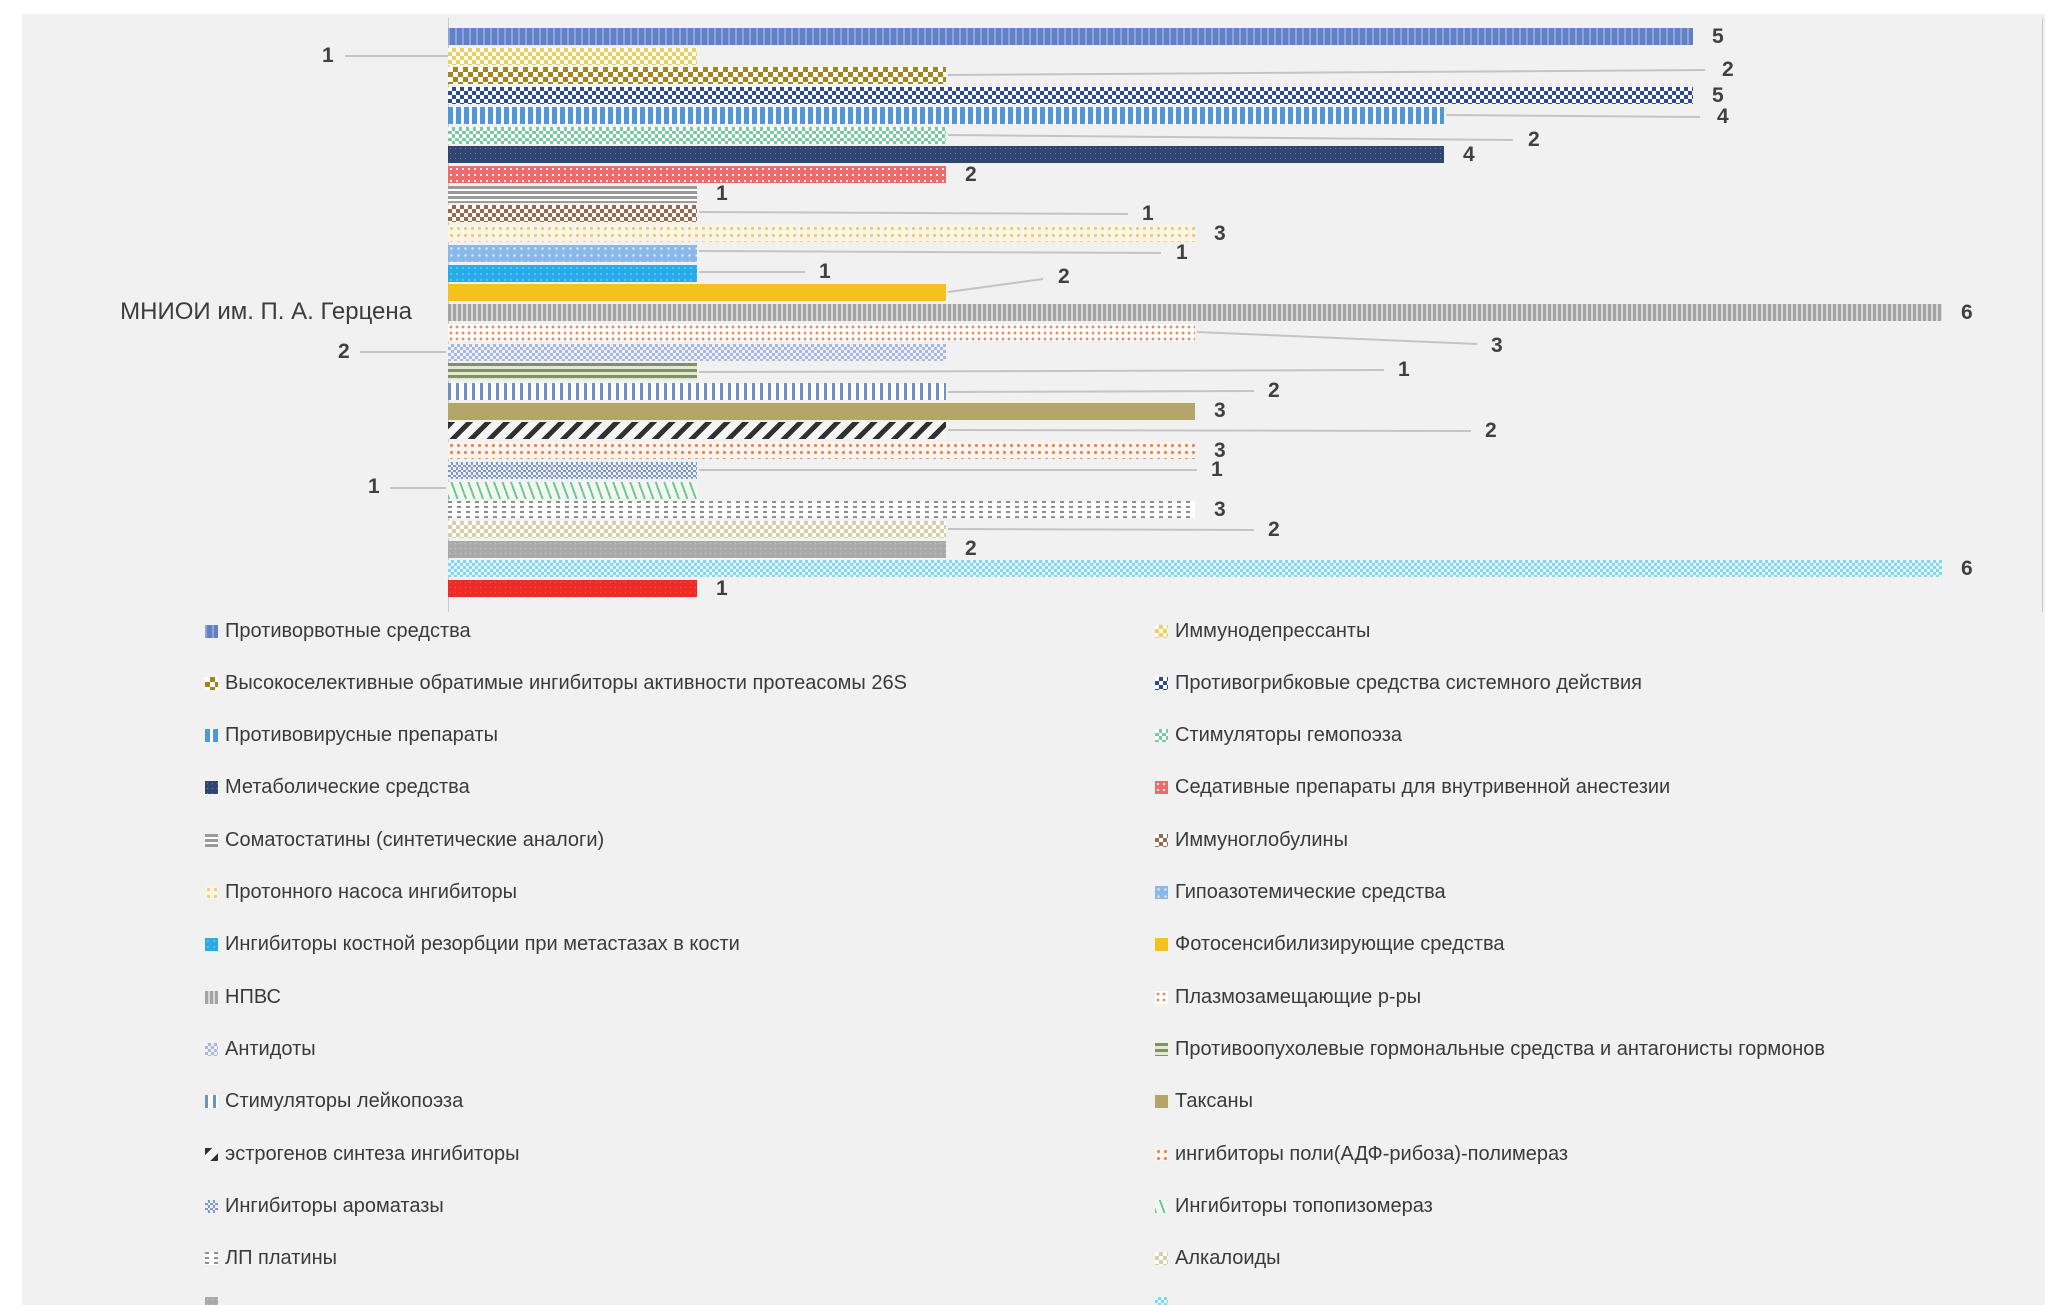  Describe the element at coordinates (1228, 1258) in the screenshot. I see `legend-label: Алкалоиды` at that location.